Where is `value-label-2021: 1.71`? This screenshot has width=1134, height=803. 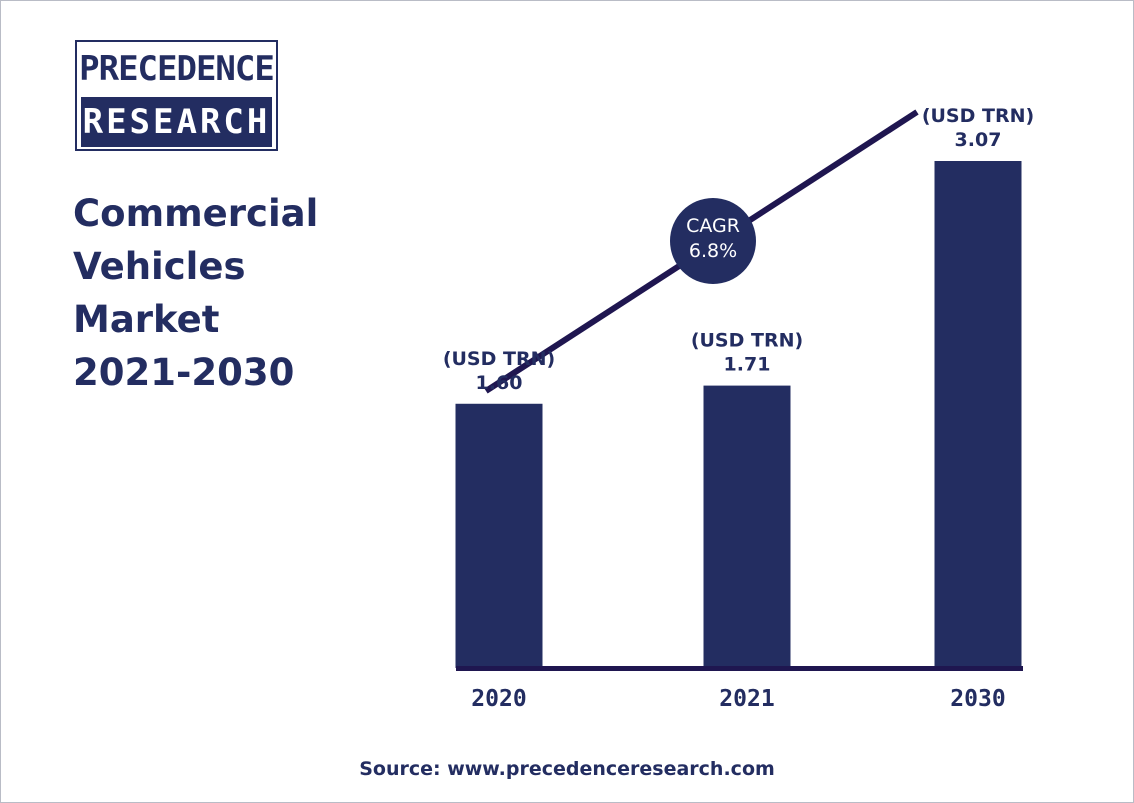
value-label-2021: 1.71 is located at coordinates (747, 365).